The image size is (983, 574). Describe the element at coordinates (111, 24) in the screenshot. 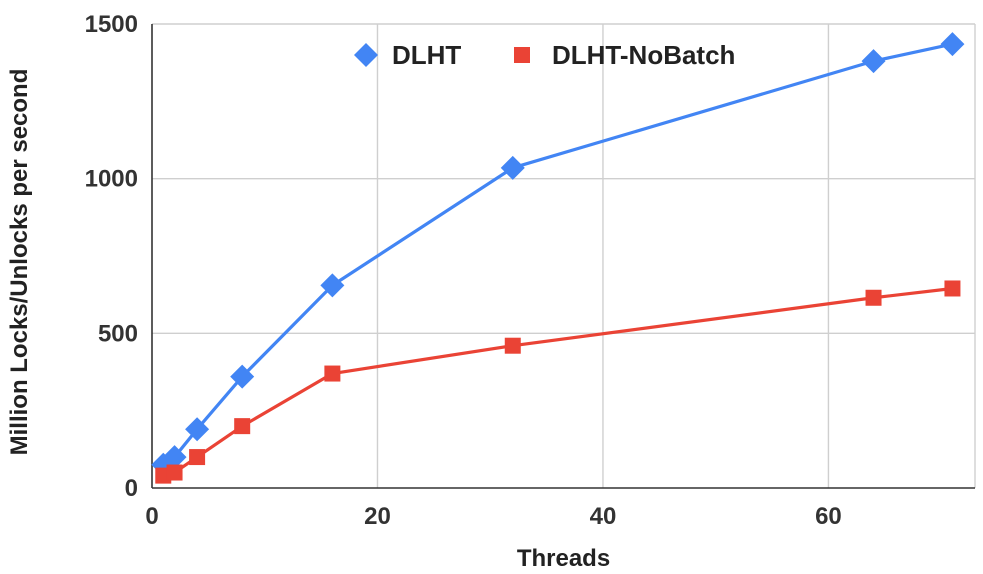

I see `y-tick-label: 1500` at that location.